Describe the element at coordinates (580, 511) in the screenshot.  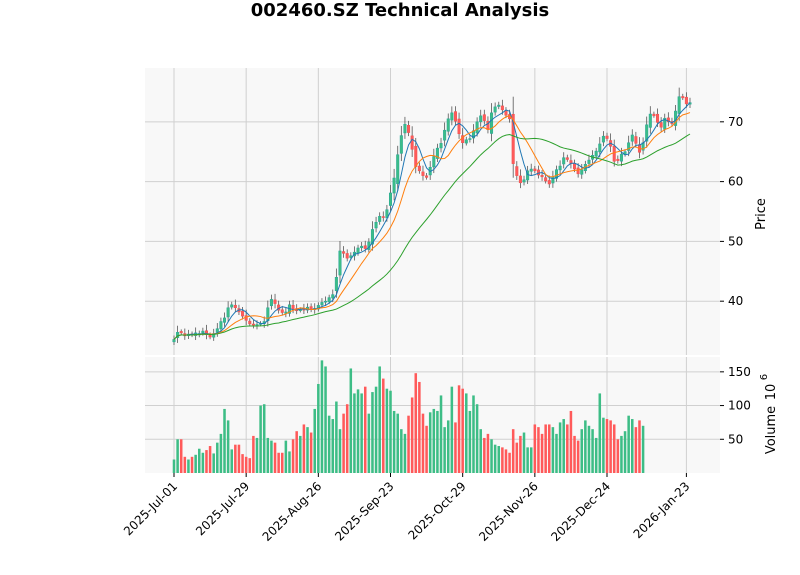
I see `date-tick-label: 2025-Dec-24` at that location.